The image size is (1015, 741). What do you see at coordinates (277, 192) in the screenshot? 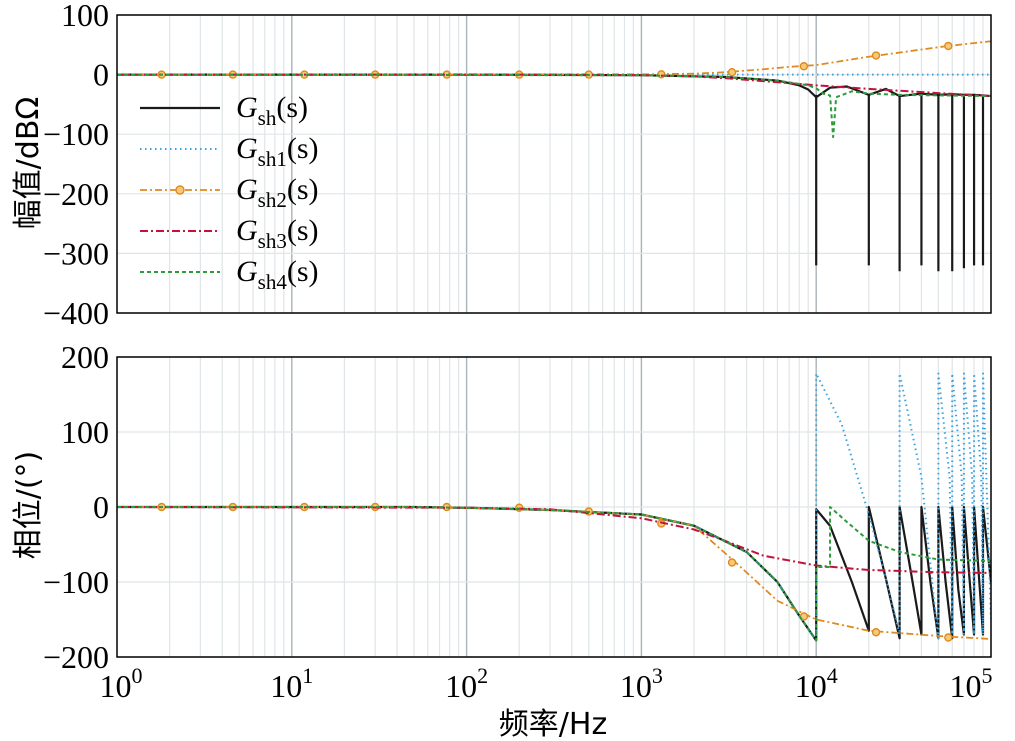
I see `legend-label: Gsh2(s)` at bounding box center [277, 192].